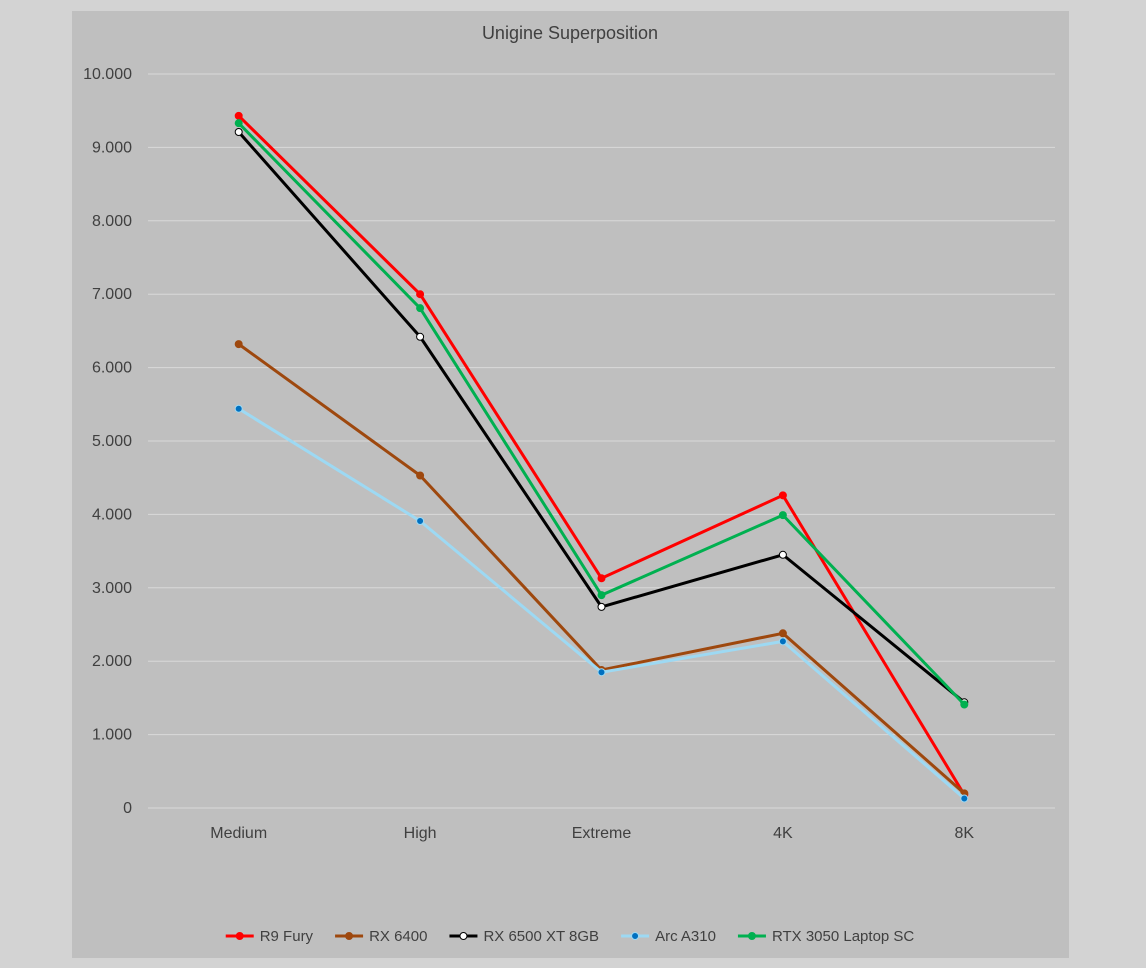 The image size is (1146, 968). What do you see at coordinates (112, 441) in the screenshot?
I see `y-tick-label: 5.000` at bounding box center [112, 441].